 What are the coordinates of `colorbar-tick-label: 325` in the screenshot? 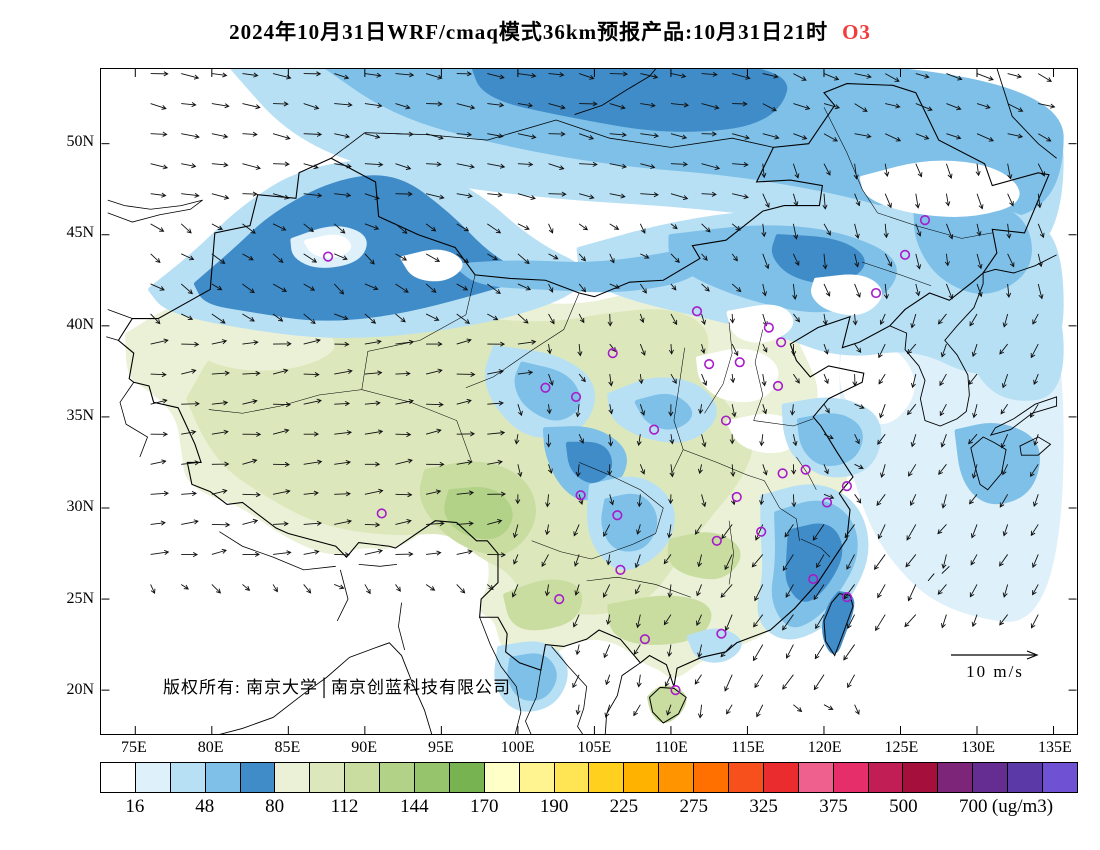 It's located at (763, 806).